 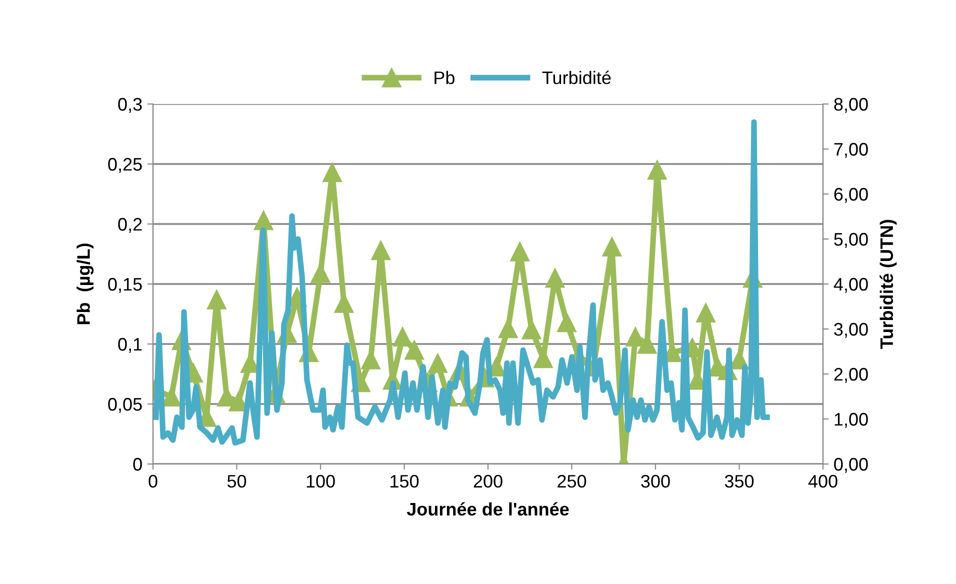 I want to click on y2-tick-label: 5,00, so click(x=851, y=240).